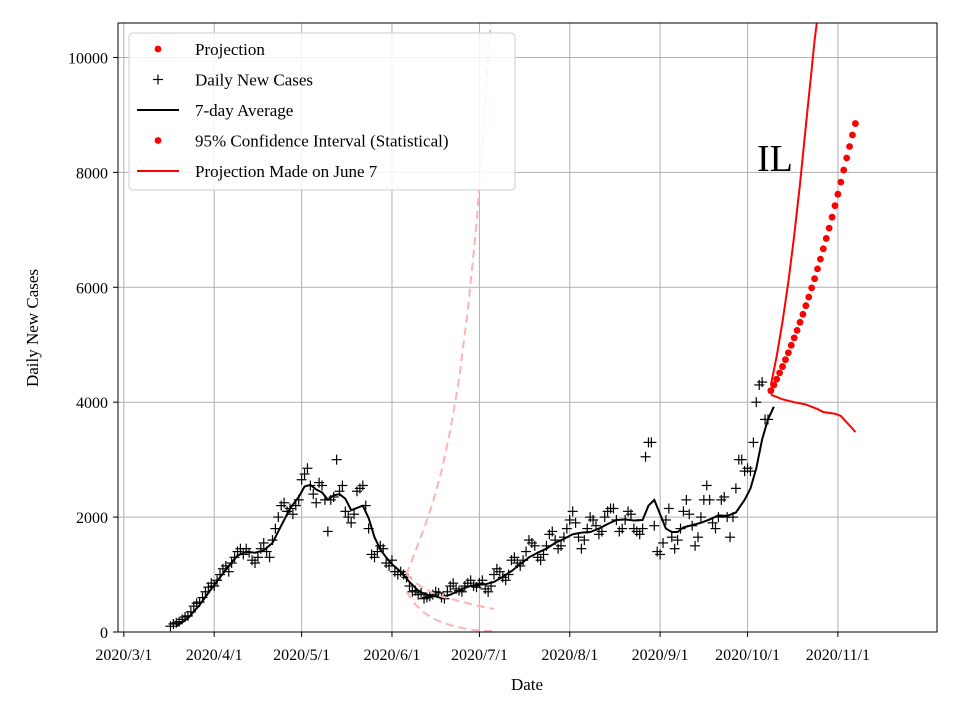  I want to click on y-tick-label: 2000, so click(92, 518).